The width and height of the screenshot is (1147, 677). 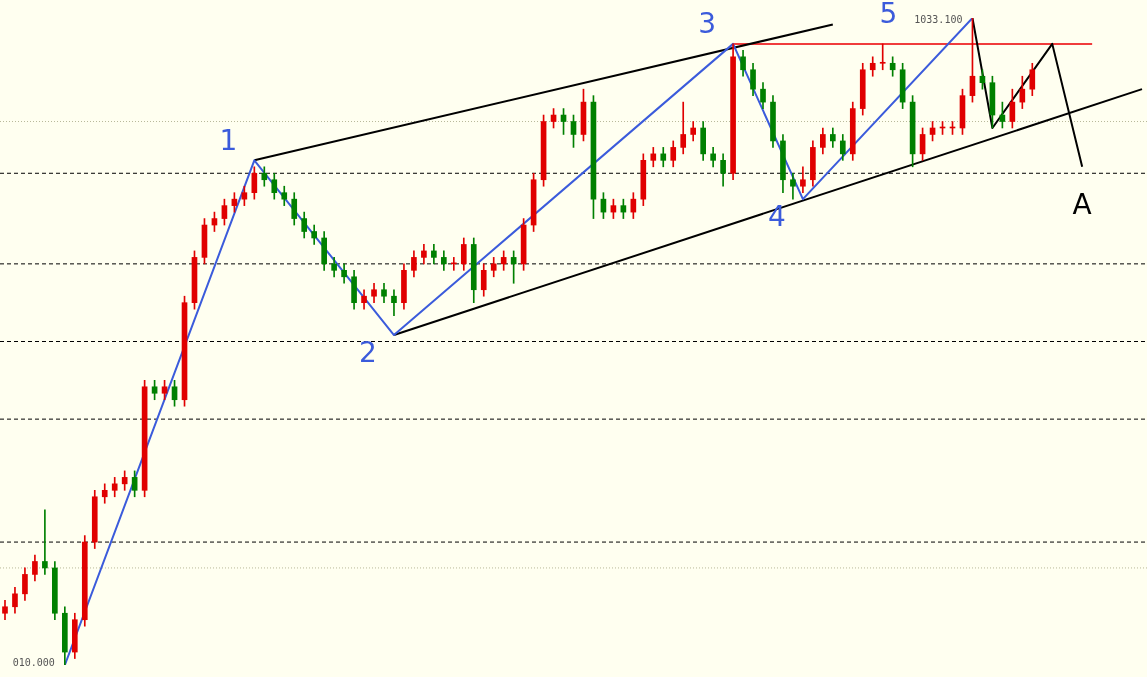 What do you see at coordinates (228, 140) in the screenshot?
I see `annotation: 1` at bounding box center [228, 140].